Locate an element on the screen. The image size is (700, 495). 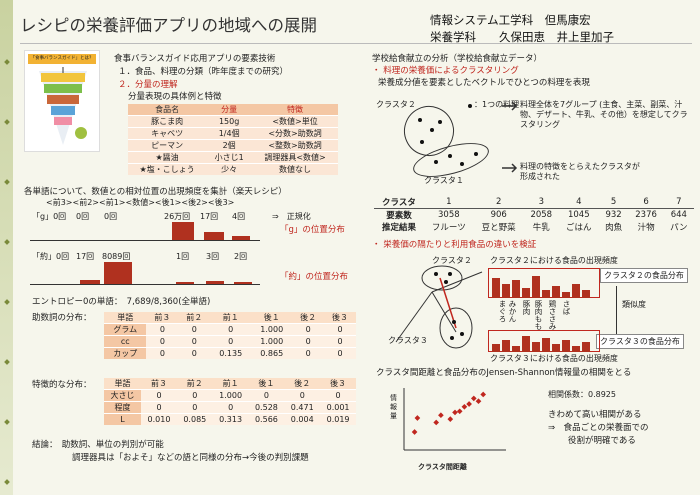
count-title: 各単語について、数値との相対位置の出現頻度を集計（楽天レシピ） is located at coordinates (155, 192).